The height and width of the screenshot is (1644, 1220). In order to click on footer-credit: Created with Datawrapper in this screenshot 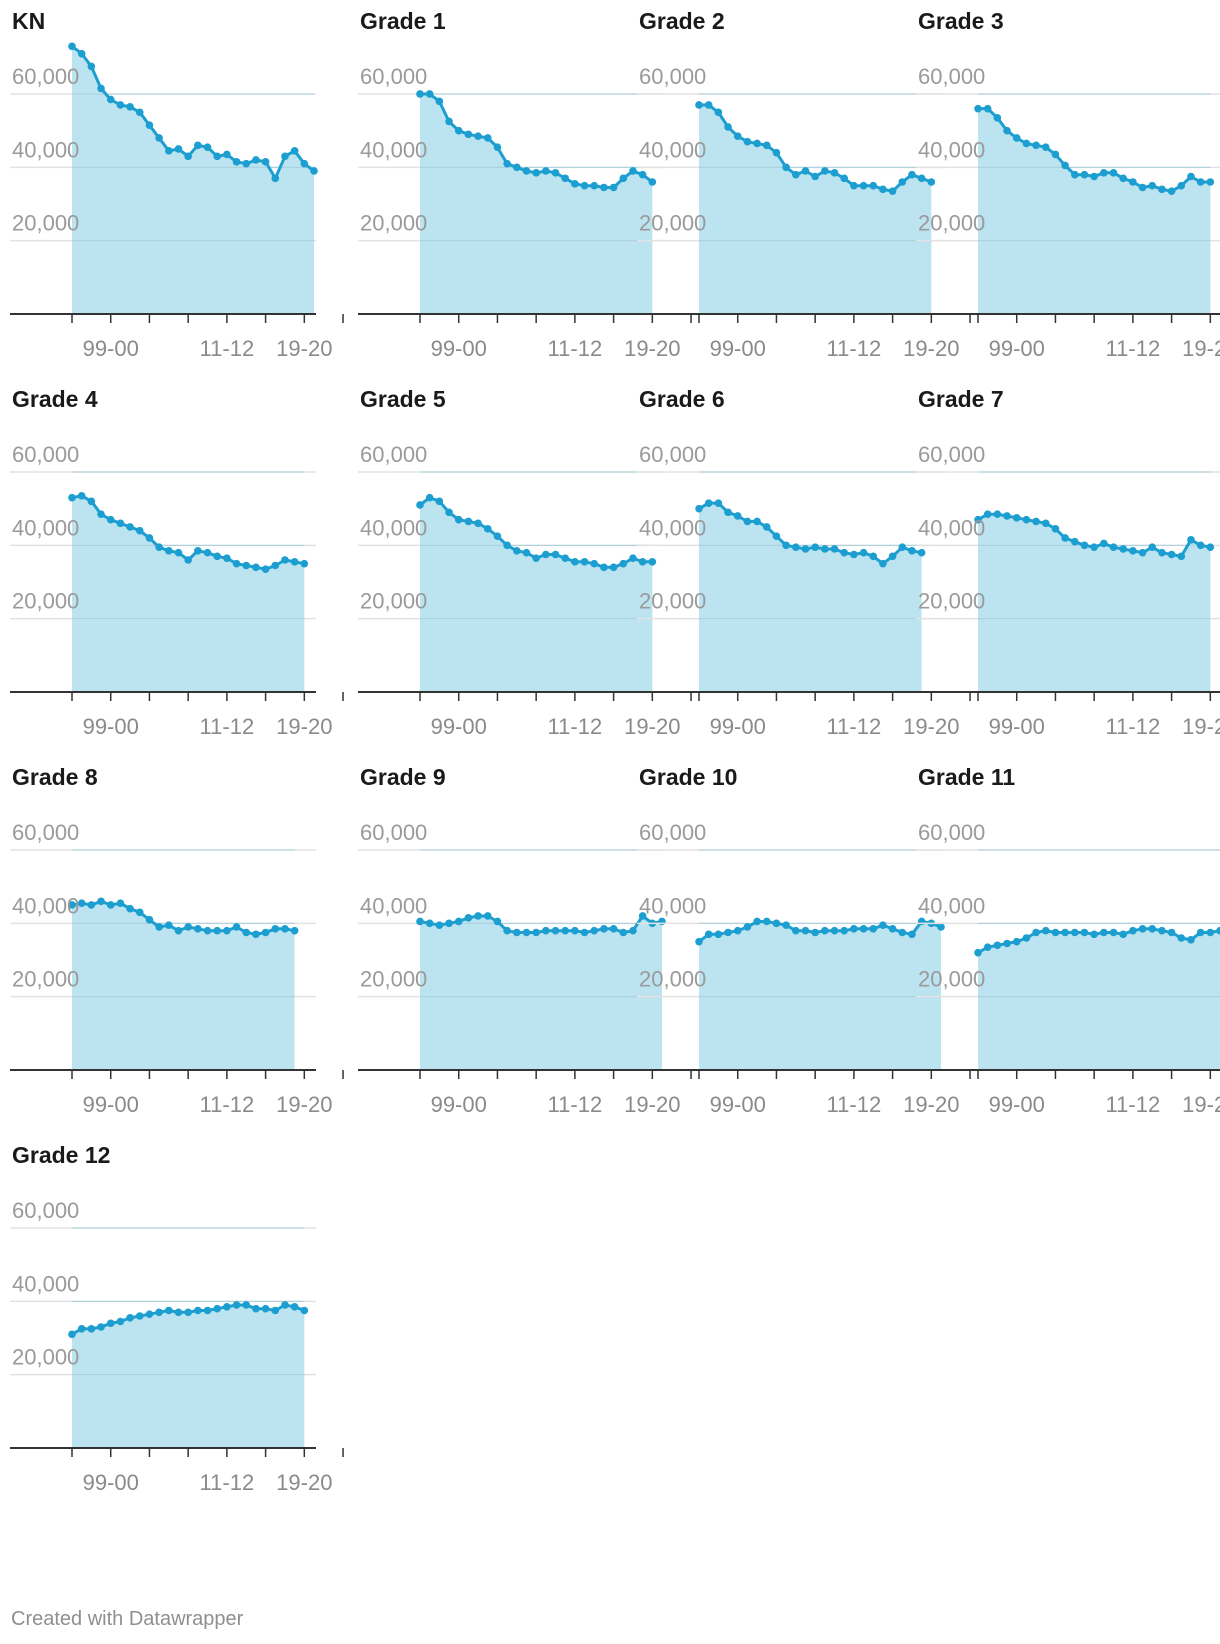, I will do `click(127, 1619)`.